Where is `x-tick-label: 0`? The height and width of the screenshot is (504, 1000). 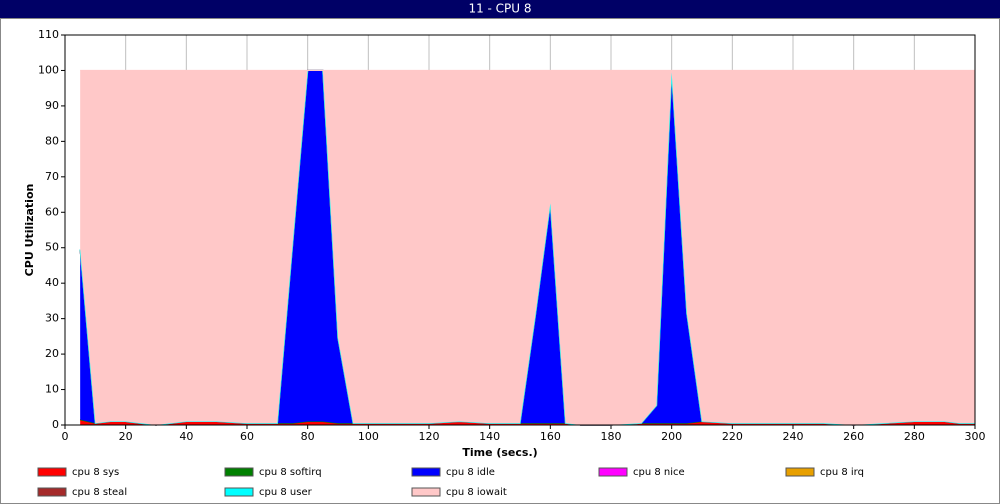
x-tick-label: 0 is located at coordinates (65, 436).